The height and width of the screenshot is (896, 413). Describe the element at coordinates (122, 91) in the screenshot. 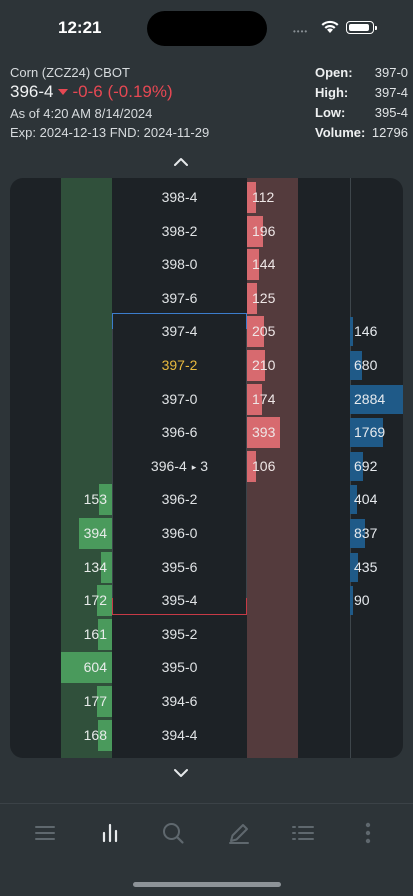

I see `price-change: -0-6 (-0.19%)` at that location.